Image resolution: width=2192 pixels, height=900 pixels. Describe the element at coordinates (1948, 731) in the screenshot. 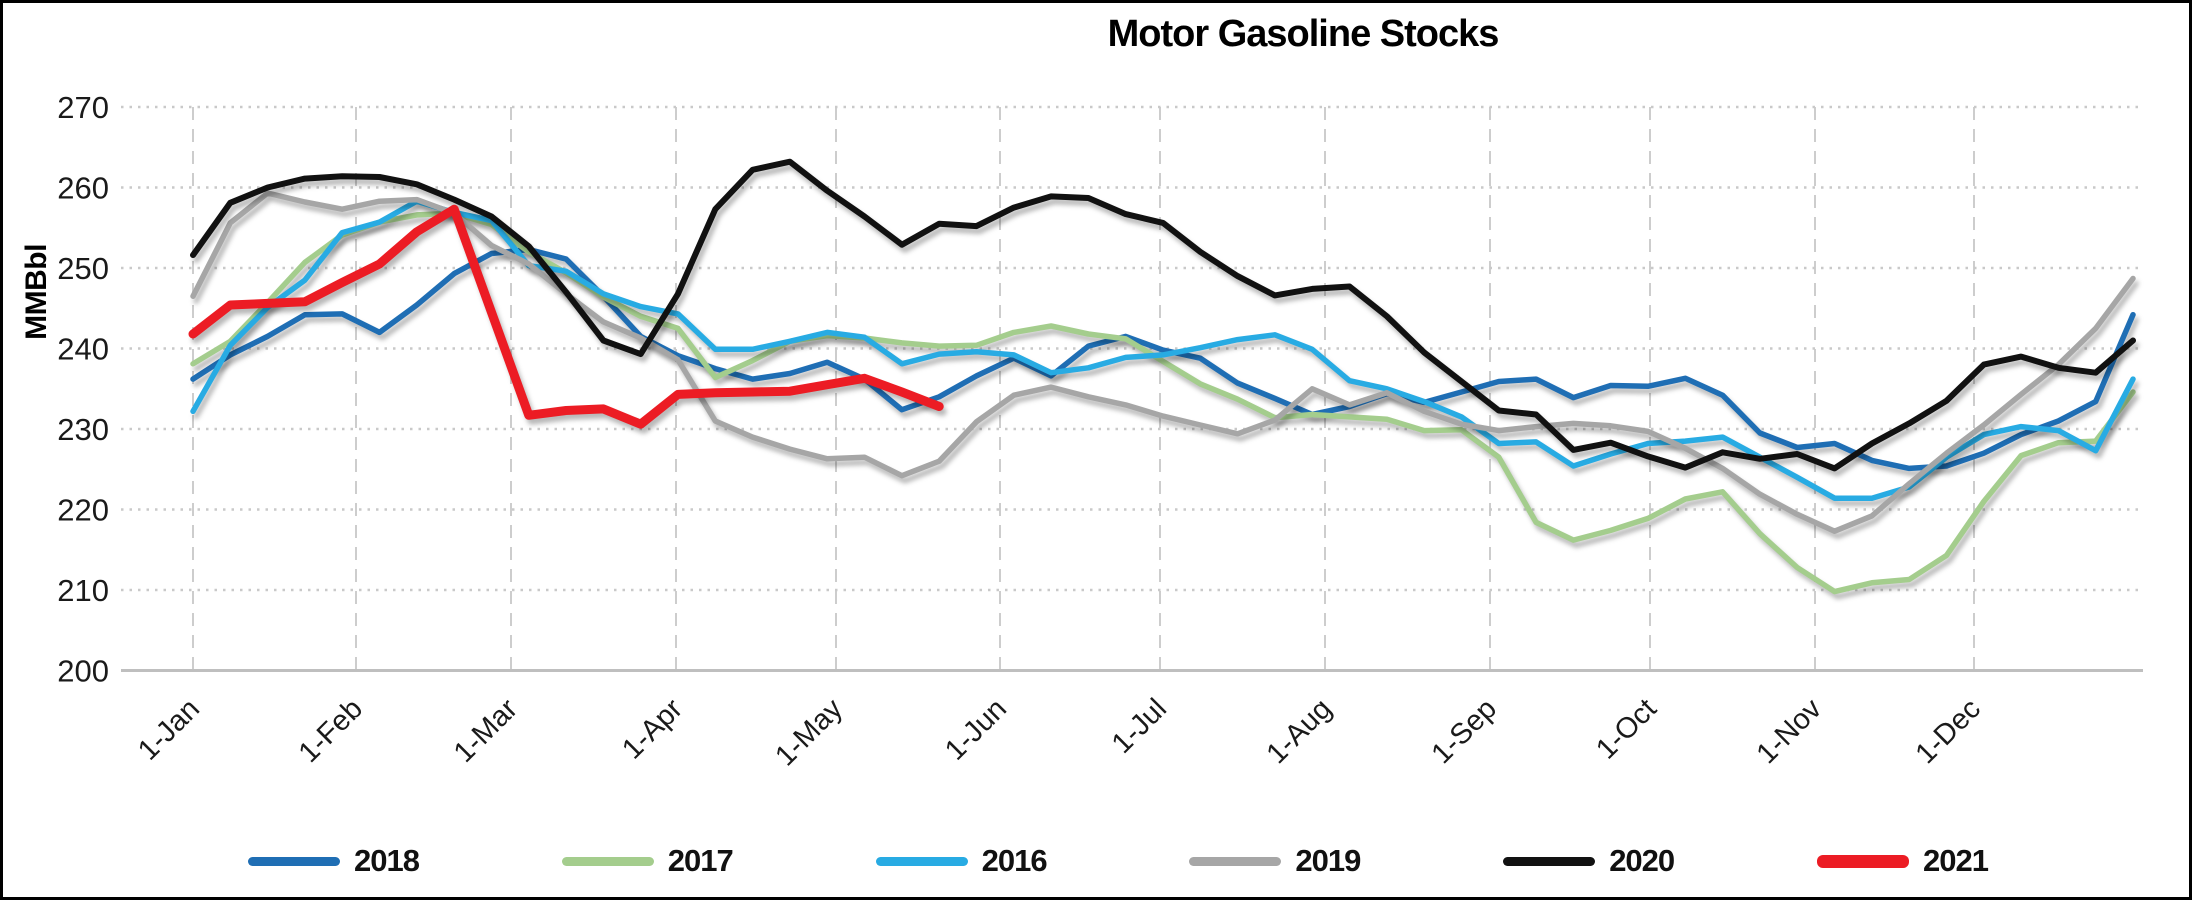

I see `x-tick-label: 1-Dec` at that location.